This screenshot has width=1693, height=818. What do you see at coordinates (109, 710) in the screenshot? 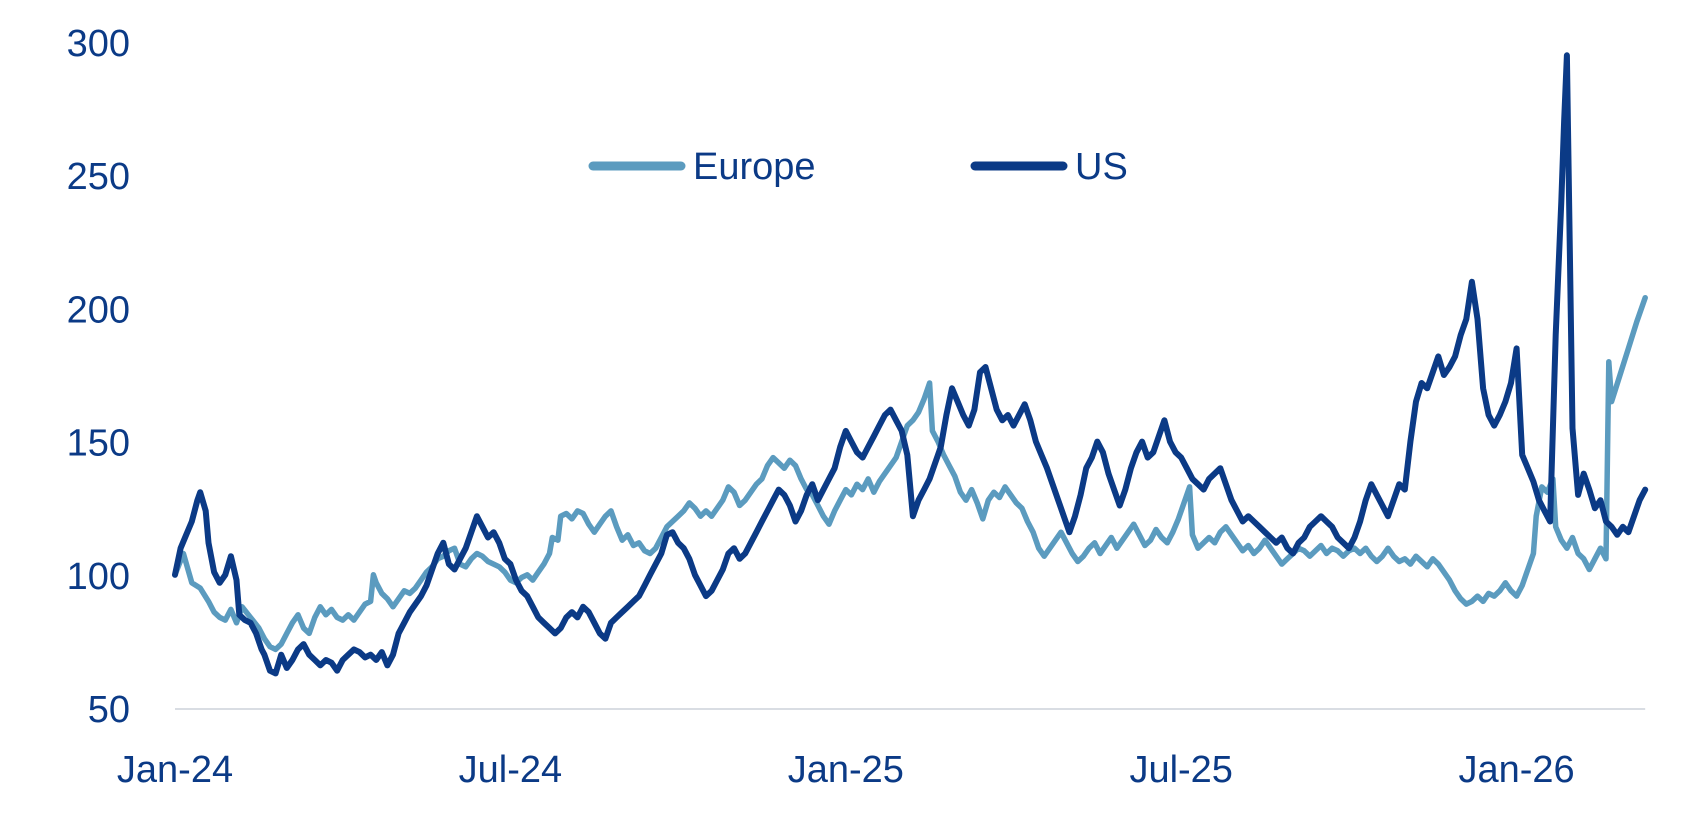
I see `y-tick-label-50: 50` at bounding box center [109, 710].